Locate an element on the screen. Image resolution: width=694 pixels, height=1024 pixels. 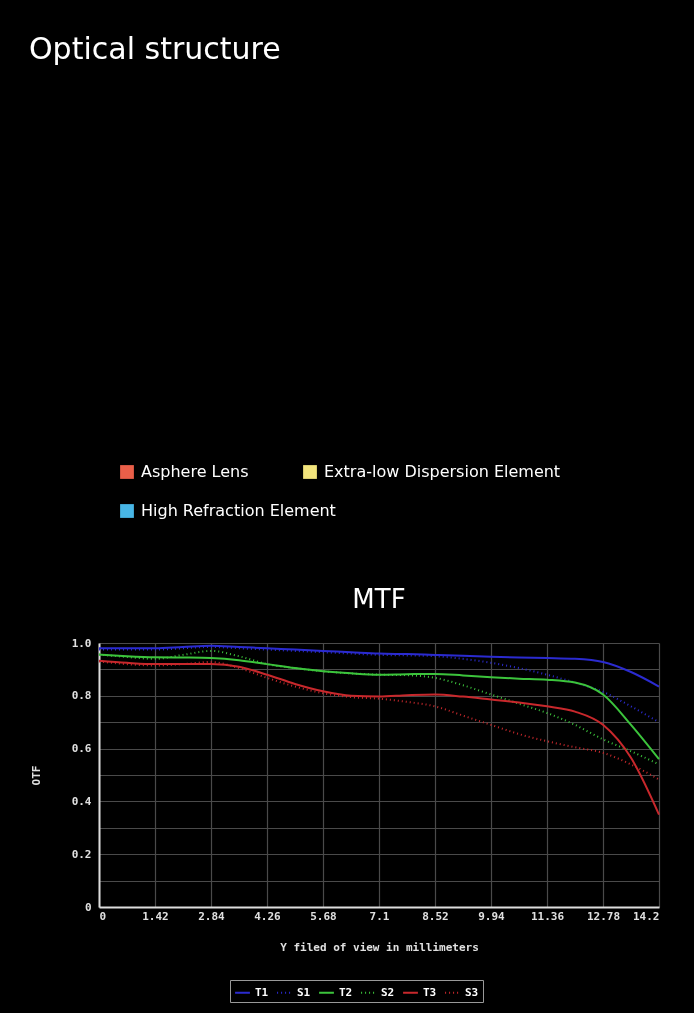
legend-label: S2 is located at coordinates (388, 992).